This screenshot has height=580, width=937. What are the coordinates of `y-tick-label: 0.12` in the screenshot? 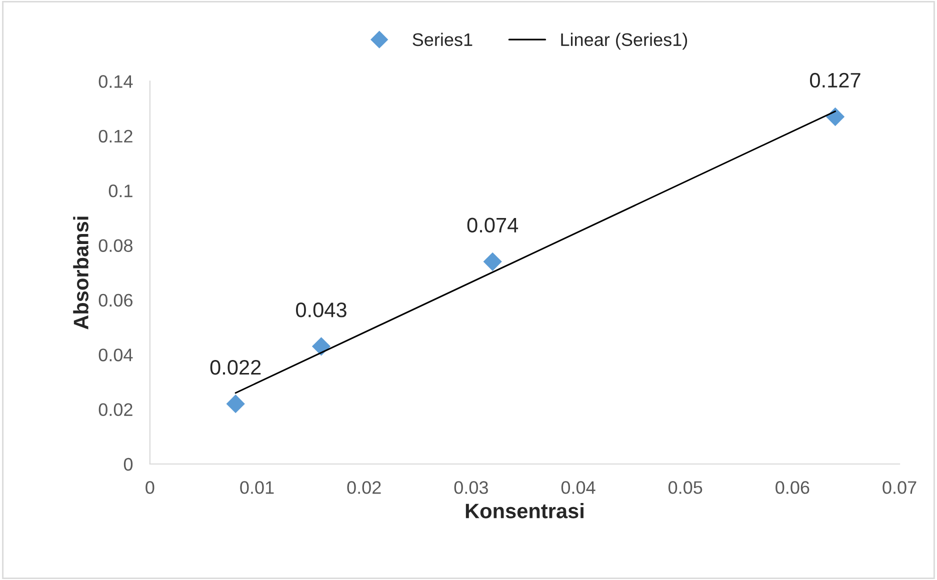 It's located at (115, 136).